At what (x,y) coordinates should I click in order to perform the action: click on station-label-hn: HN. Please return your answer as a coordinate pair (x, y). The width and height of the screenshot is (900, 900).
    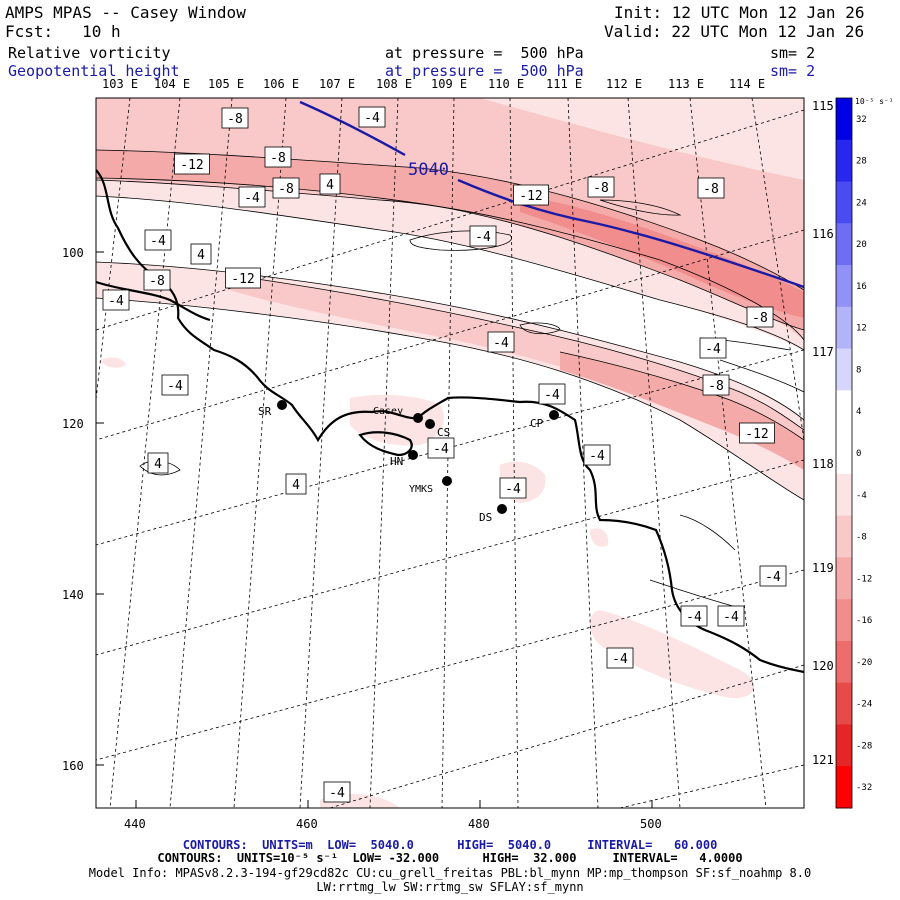
    Looking at the image, I should click on (396, 461).